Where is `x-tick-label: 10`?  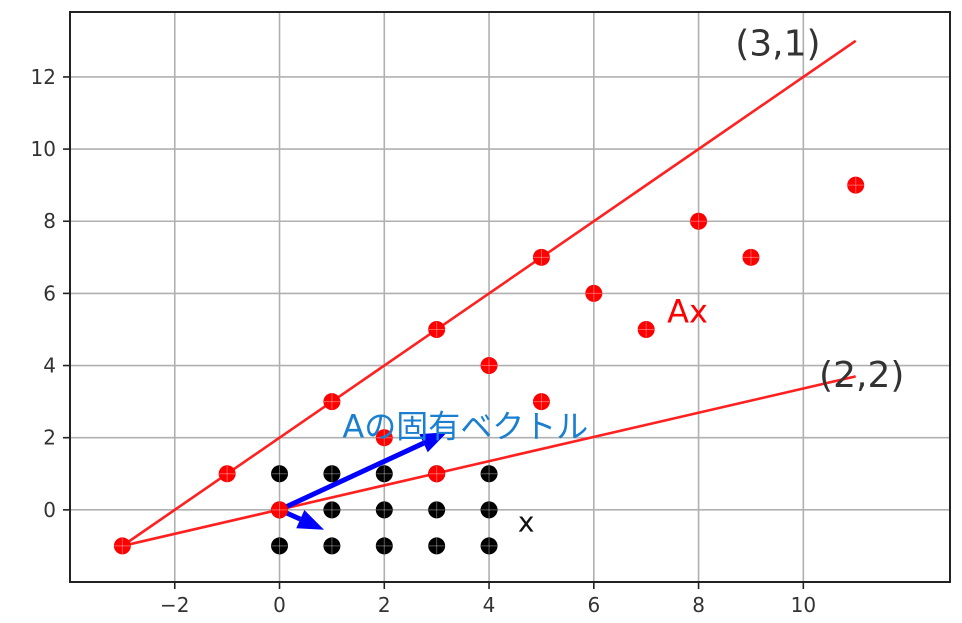
x-tick-label: 10 is located at coordinates (803, 605).